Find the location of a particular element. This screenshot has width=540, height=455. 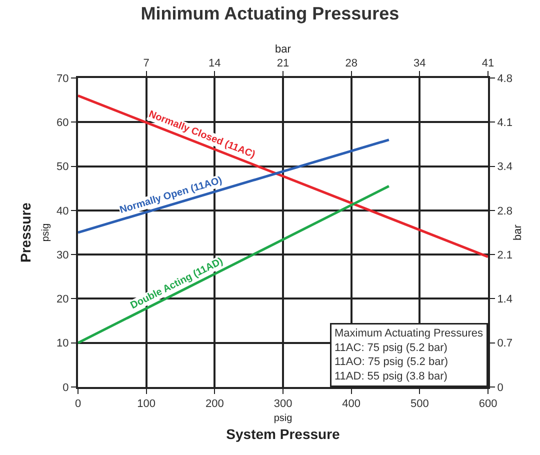

x-tick-label: 600 is located at coordinates (488, 404).